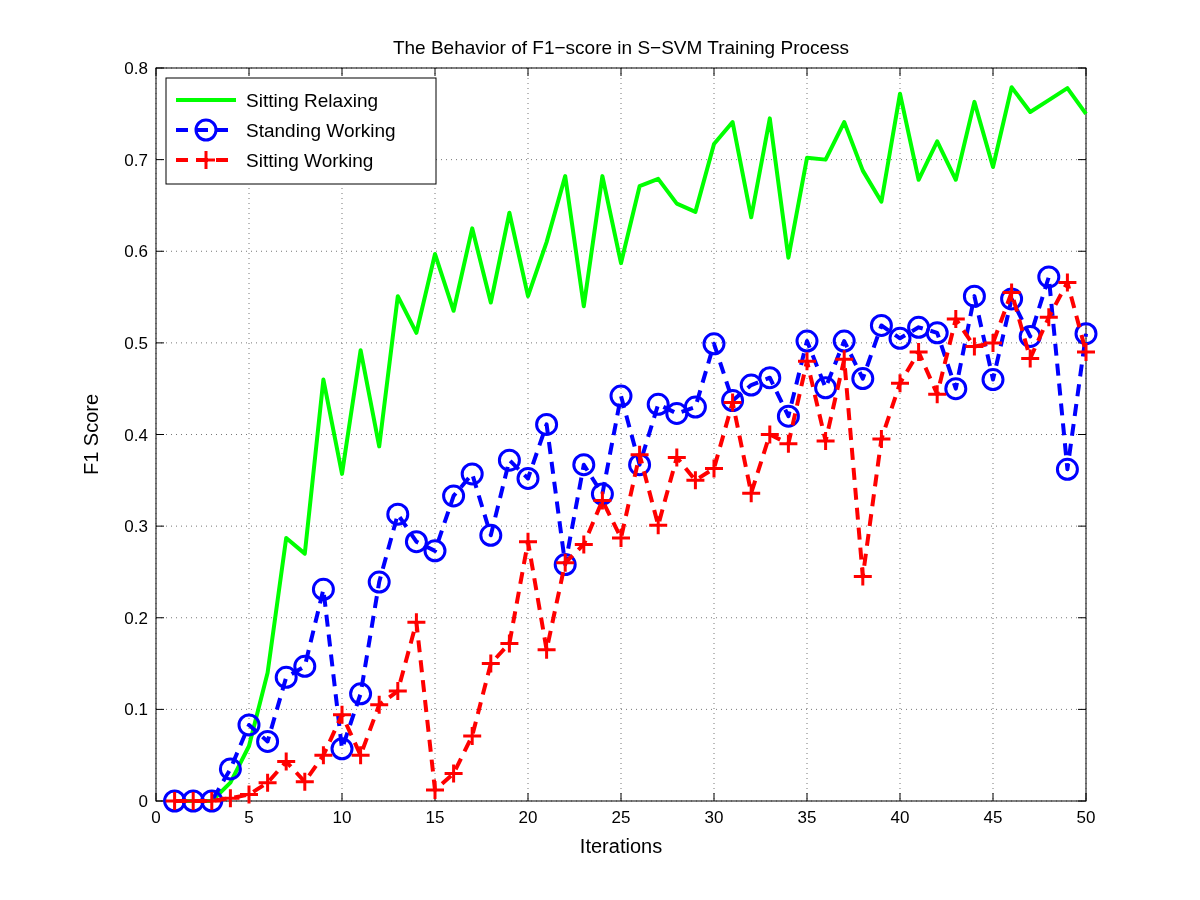 This screenshot has height=900, width=1200. Describe the element at coordinates (310, 160) in the screenshot. I see `legend-label: Sitting Working` at that location.